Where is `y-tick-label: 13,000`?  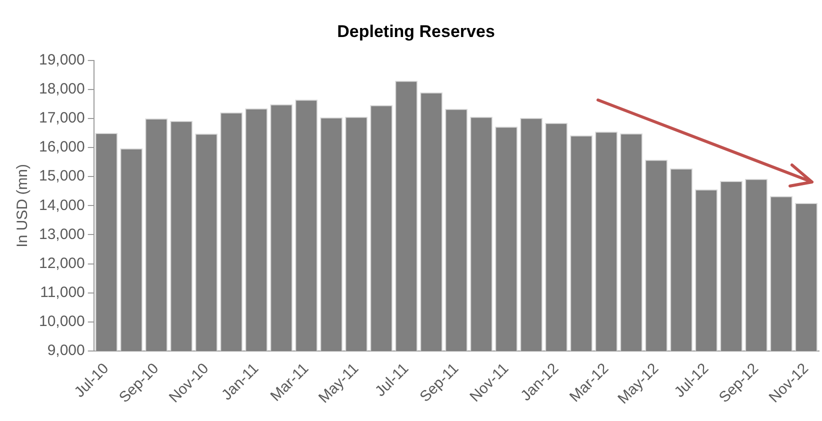 y-tick-label: 13,000 is located at coordinates (61, 234).